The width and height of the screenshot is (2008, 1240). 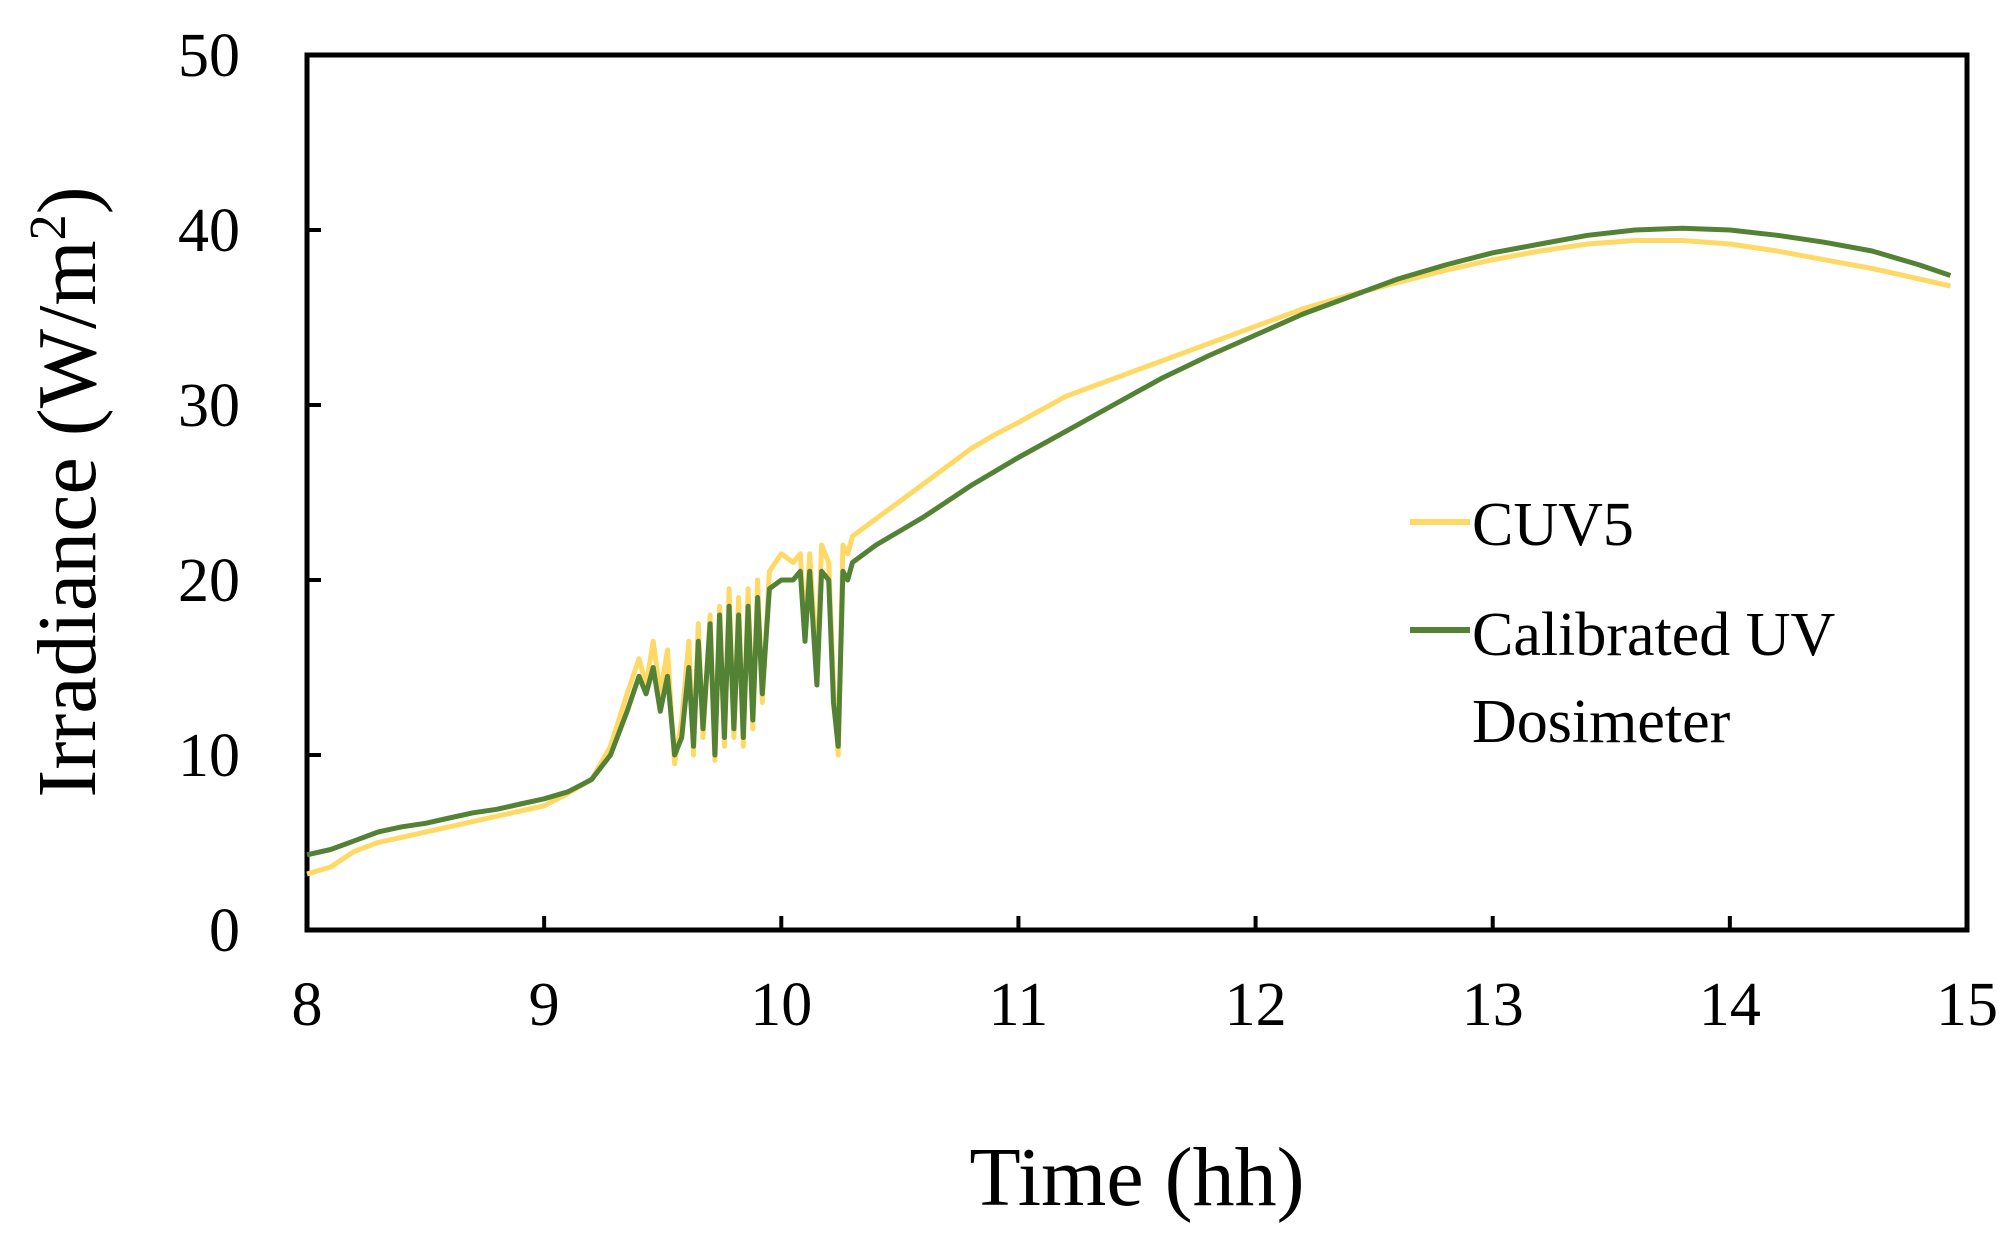 What do you see at coordinates (544, 1005) in the screenshot?
I see `x-tick-label: 9` at bounding box center [544, 1005].